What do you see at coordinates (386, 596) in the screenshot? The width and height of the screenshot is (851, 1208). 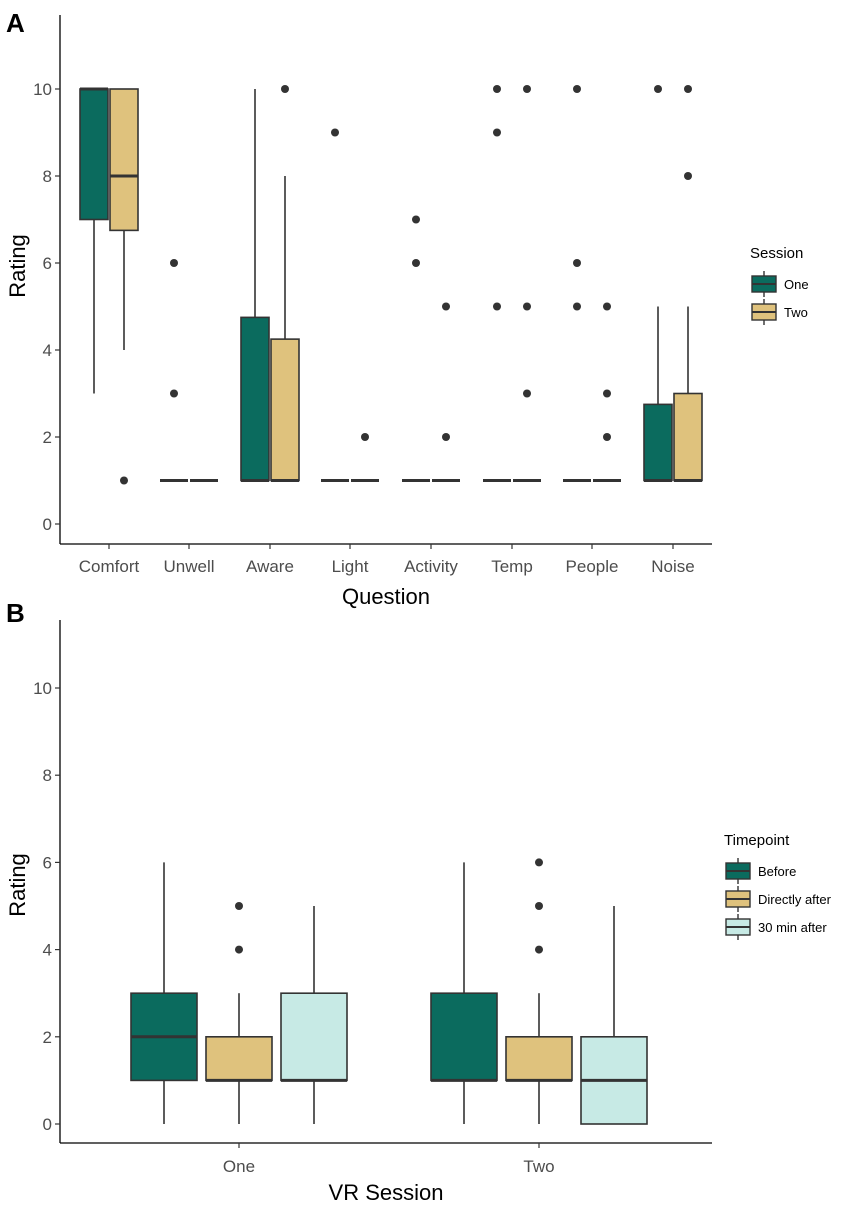 I see `x-axis-title: Question` at bounding box center [386, 596].